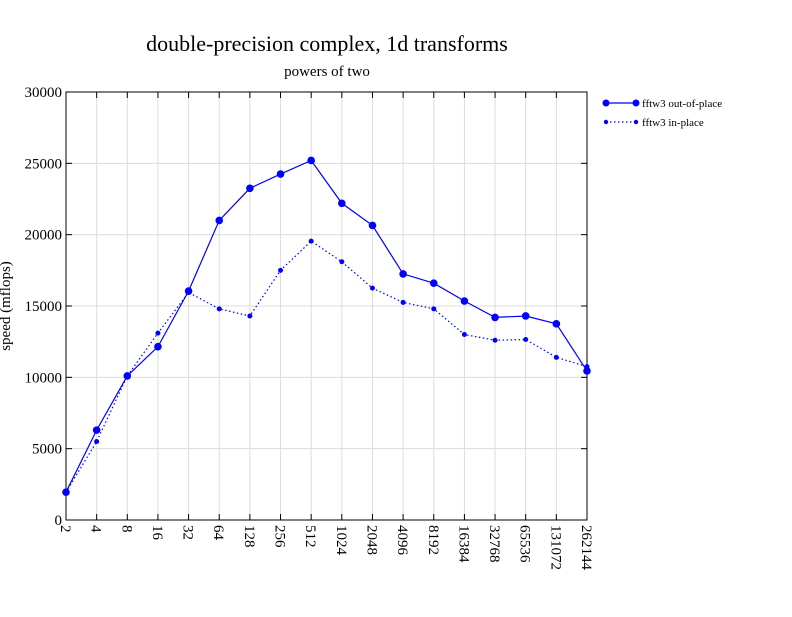 The width and height of the screenshot is (792, 617). Describe the element at coordinates (47, 450) in the screenshot. I see `y-tick-label: 5000` at that location.